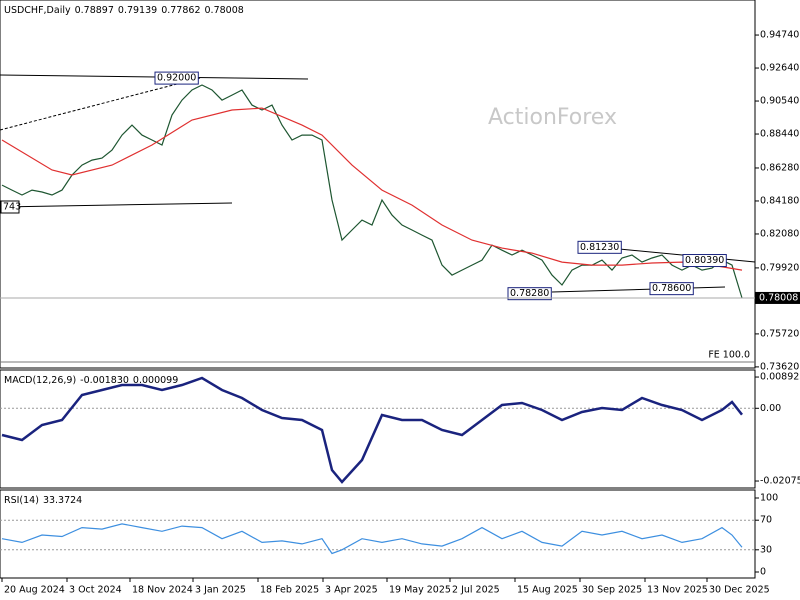 The image size is (800, 600). Describe the element at coordinates (552, 117) in the screenshot. I see `watermark: ActionForex` at that location.